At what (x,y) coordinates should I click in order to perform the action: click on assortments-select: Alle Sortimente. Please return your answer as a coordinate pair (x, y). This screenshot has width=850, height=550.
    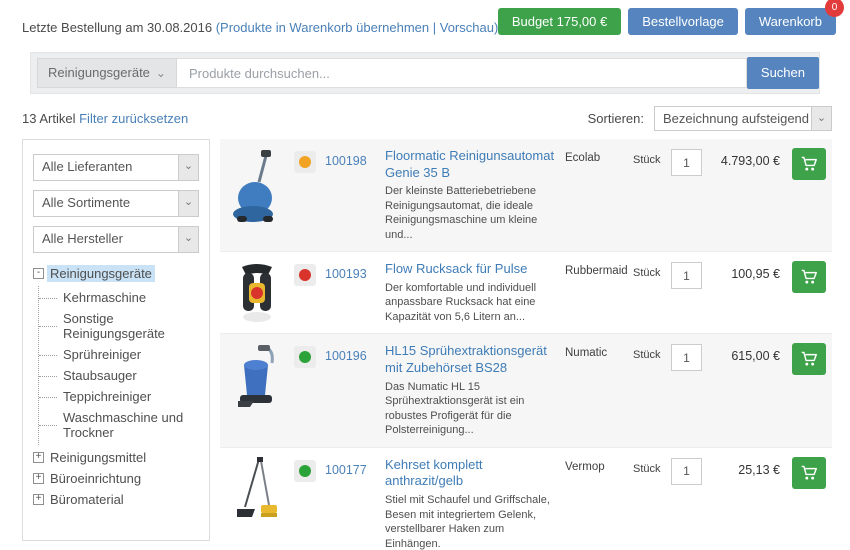
    Looking at the image, I should click on (116, 203).